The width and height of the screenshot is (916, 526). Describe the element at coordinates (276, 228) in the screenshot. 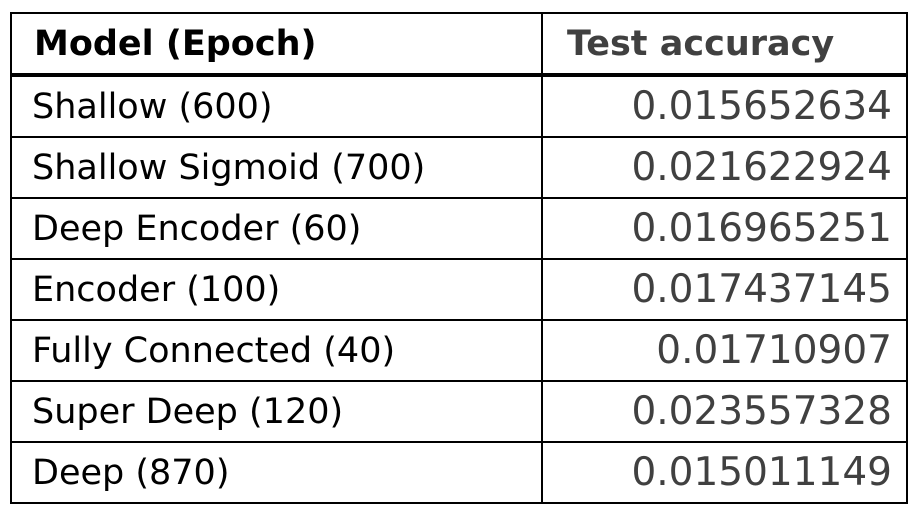

I see `model-cell: Deep Encoder (60)` at that location.